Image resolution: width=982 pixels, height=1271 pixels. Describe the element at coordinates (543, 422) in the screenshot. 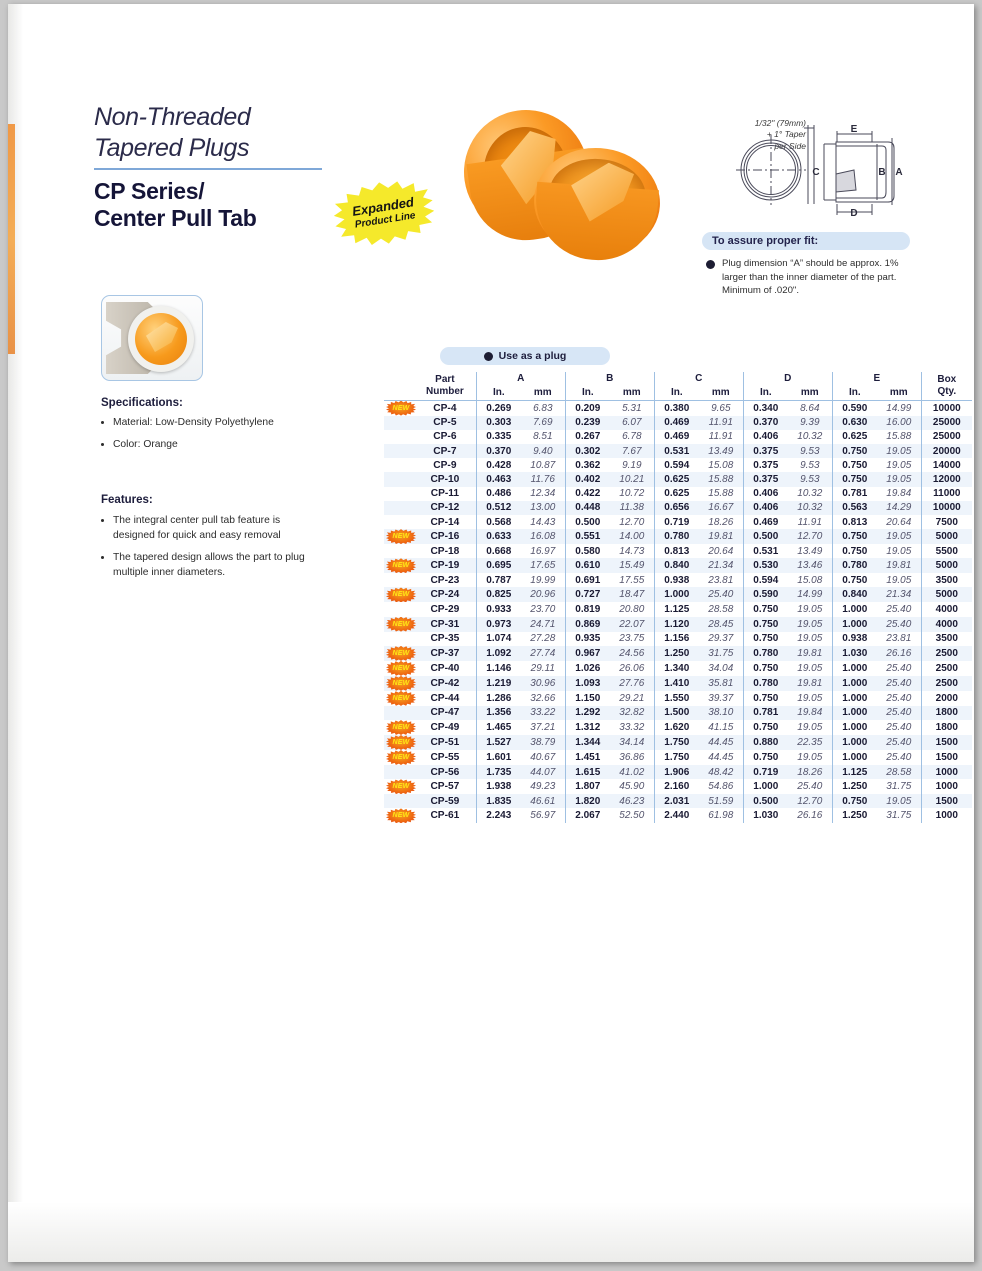

I see `cell-a-mm: 7.69` at that location.